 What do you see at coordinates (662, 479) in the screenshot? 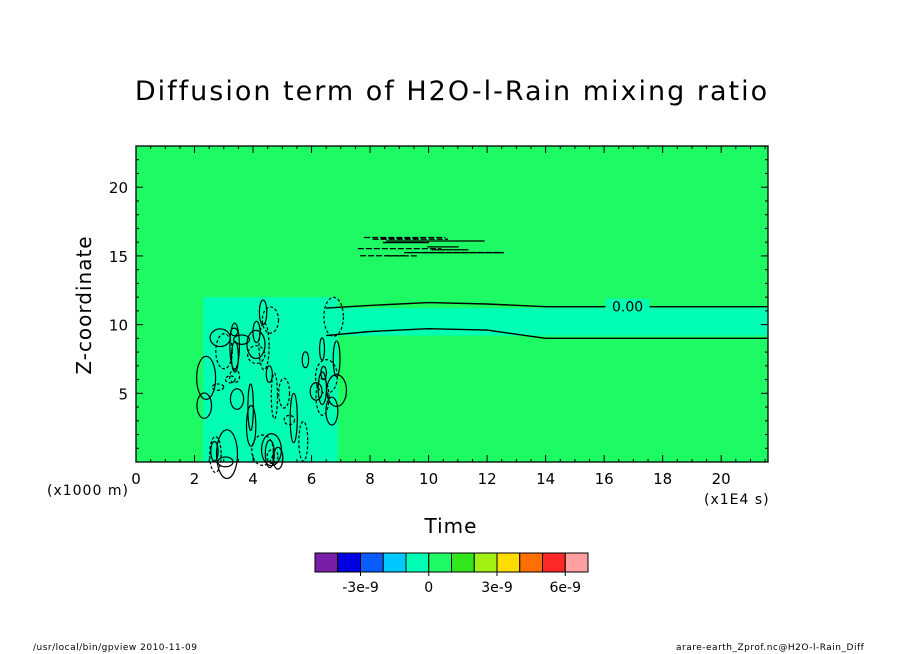
I see `x-tick-label: 18` at bounding box center [662, 479].